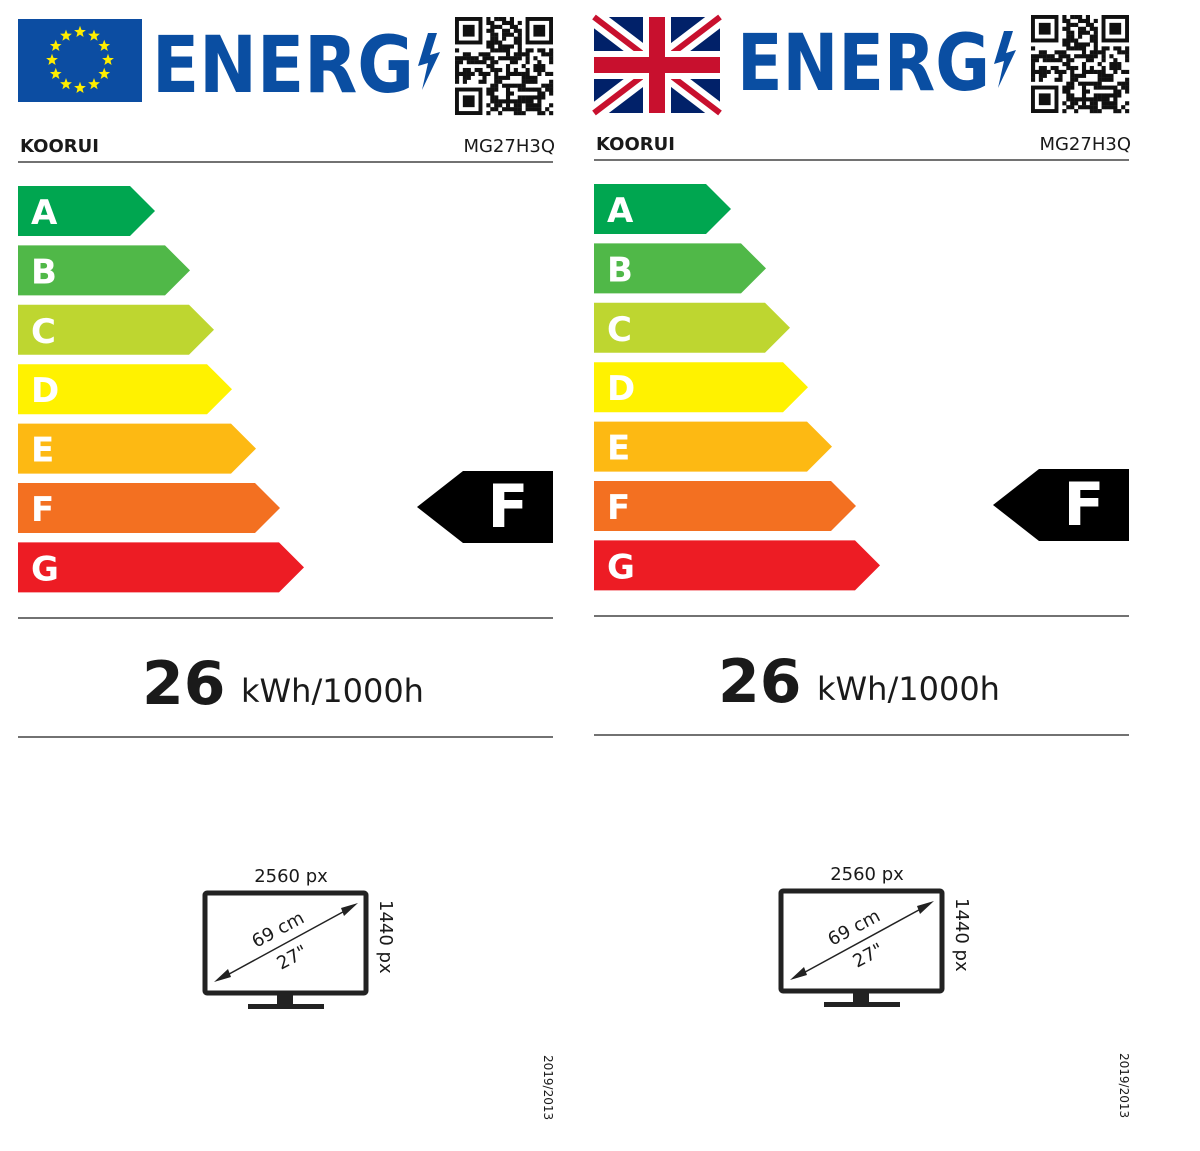  Describe the element at coordinates (80, 60) in the screenshot. I see `eu-flag` at that location.